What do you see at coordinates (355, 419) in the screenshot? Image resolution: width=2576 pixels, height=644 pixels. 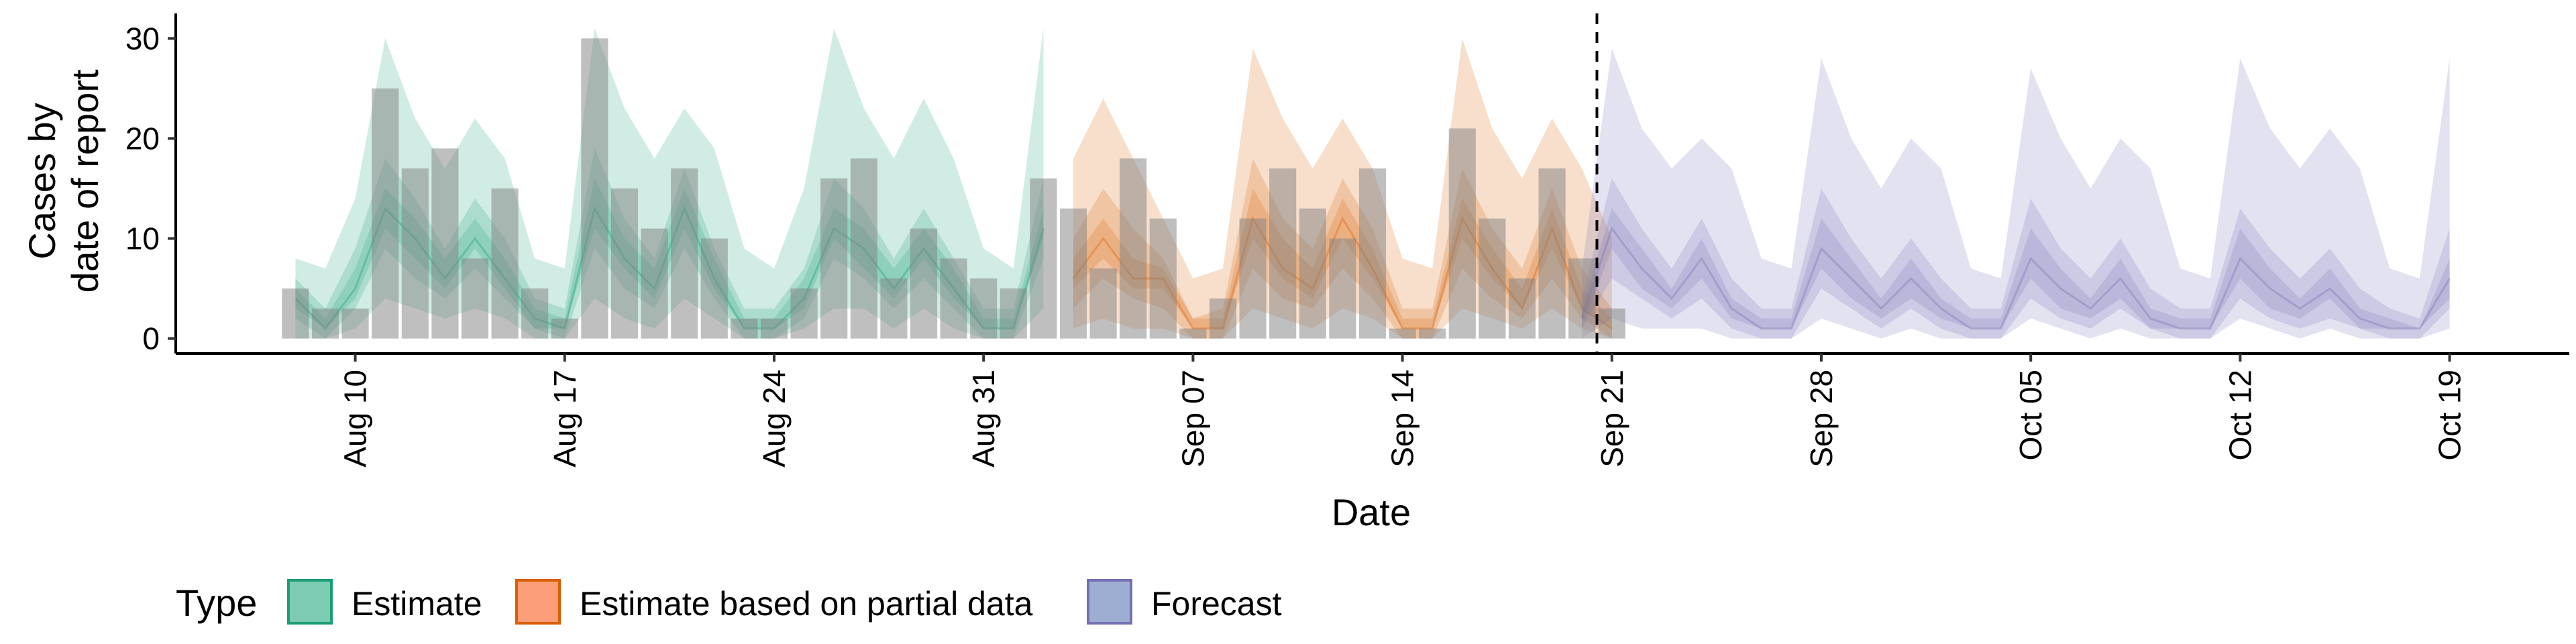 I see `x-tick-label: Aug 10` at bounding box center [355, 419].